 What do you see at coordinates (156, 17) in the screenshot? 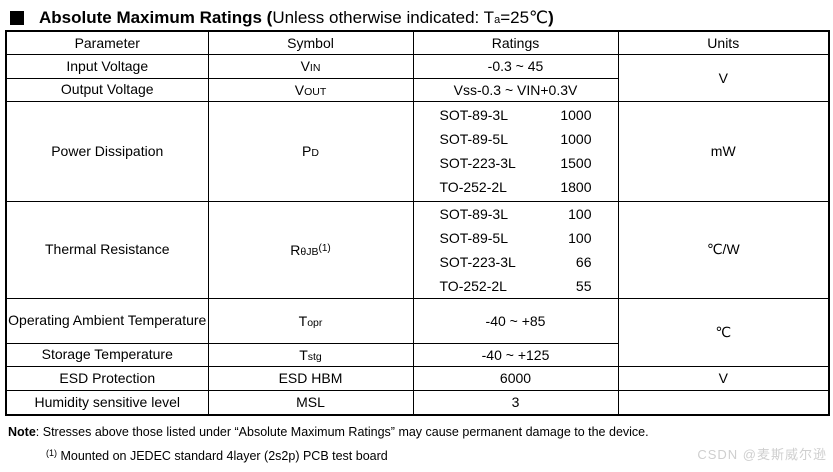
I see `title-bold-text: Absolute Maximum Ratings (` at bounding box center [156, 17].